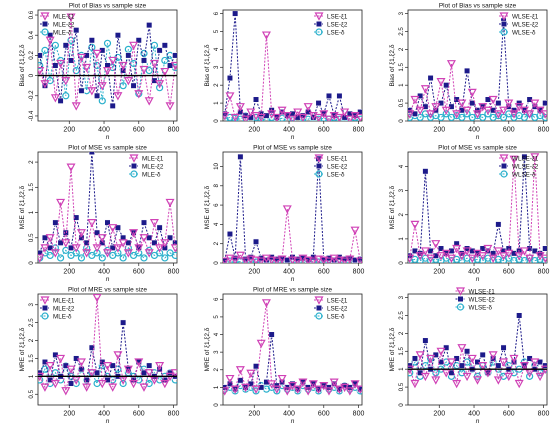  I want to click on y-tick-label: 5, so click(216, 31).